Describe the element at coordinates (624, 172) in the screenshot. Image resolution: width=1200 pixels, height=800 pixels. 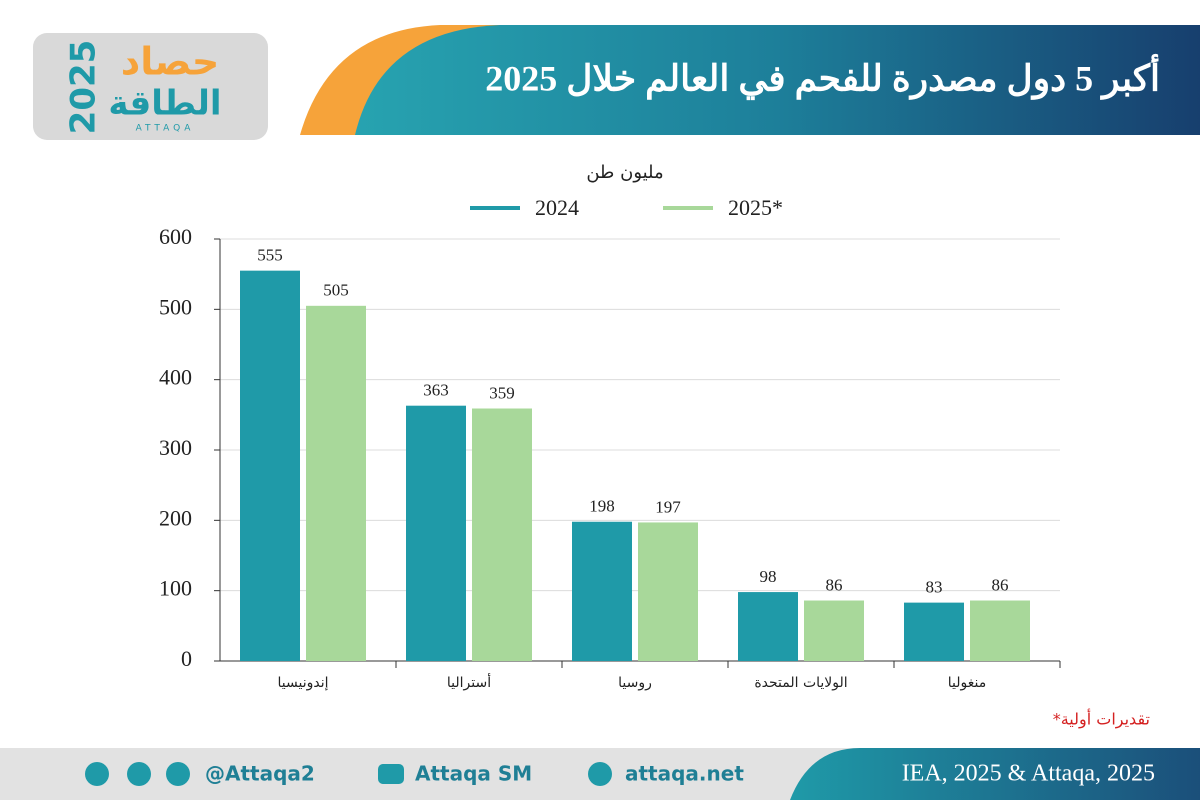
I see `unit-label: مليون طن` at that location.